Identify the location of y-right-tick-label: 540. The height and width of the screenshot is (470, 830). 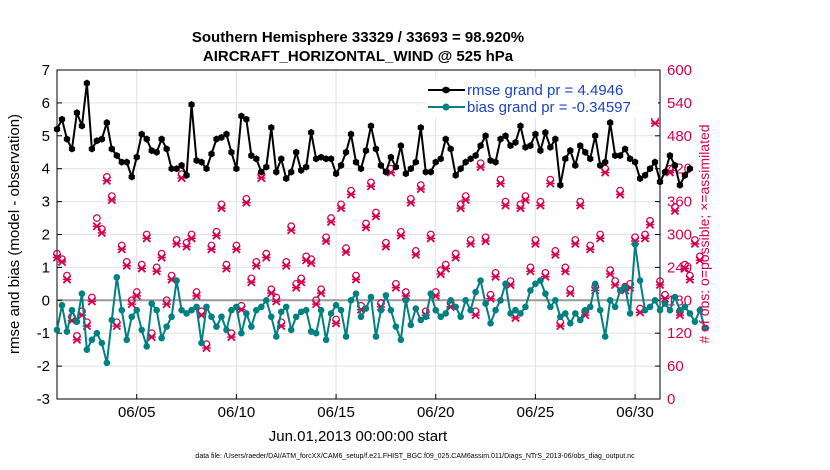
(679, 103).